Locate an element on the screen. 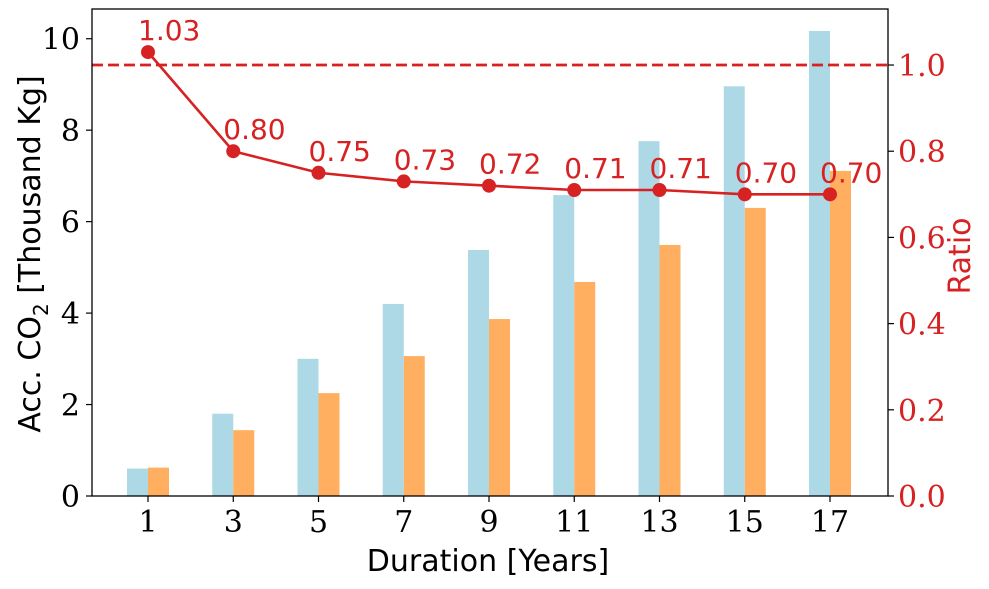  ratio-label-17: 0.70 is located at coordinates (851, 172).